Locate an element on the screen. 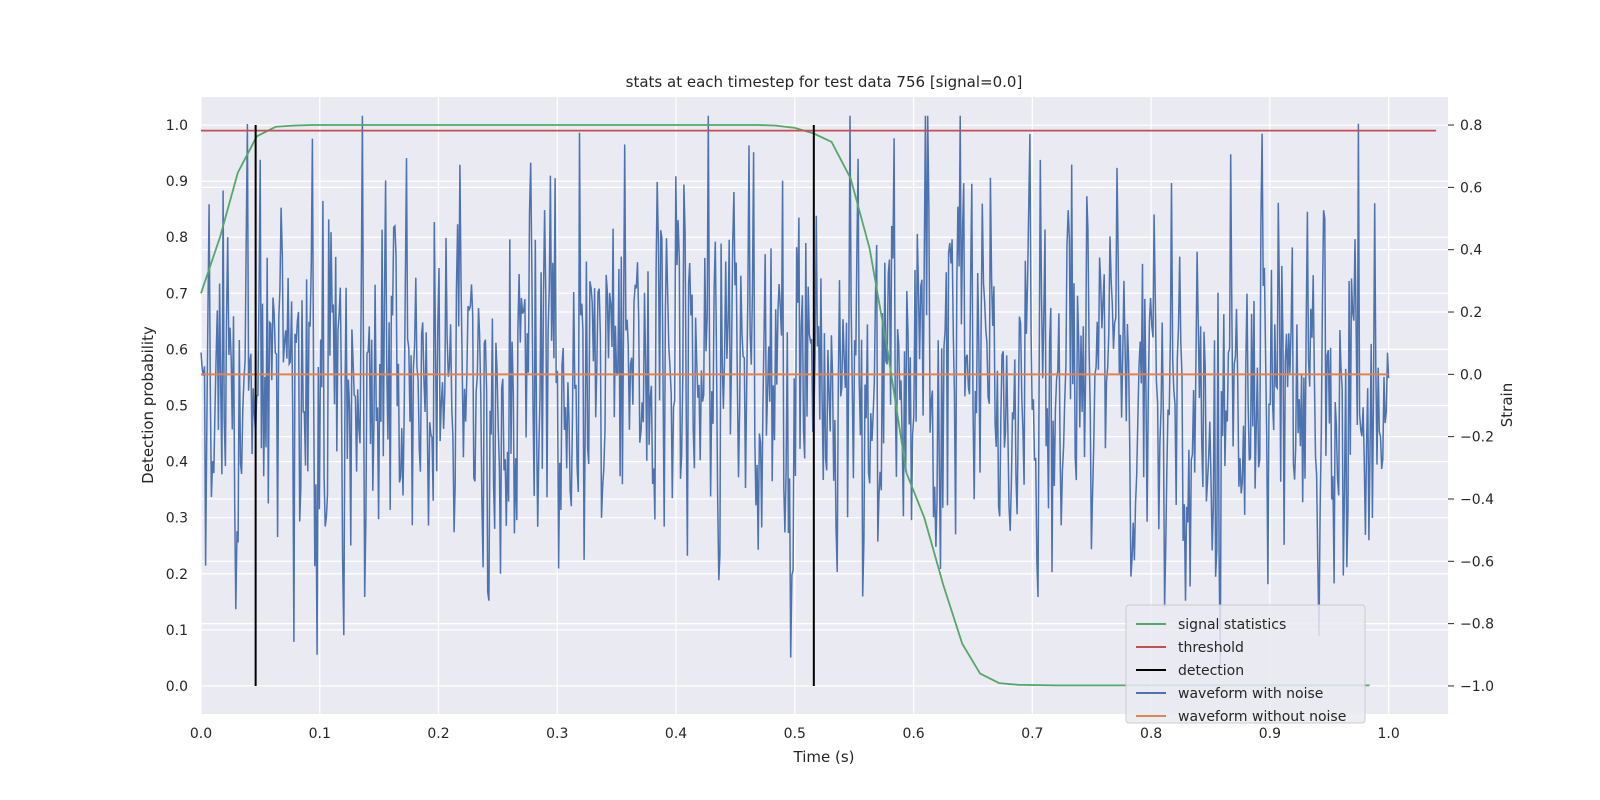  legend-label: signal statistics is located at coordinates (1232, 625).